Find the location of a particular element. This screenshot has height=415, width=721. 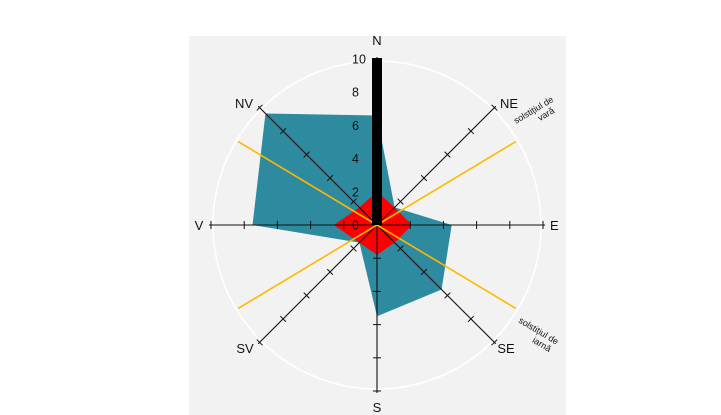

bar-layer is located at coordinates (377, 141).